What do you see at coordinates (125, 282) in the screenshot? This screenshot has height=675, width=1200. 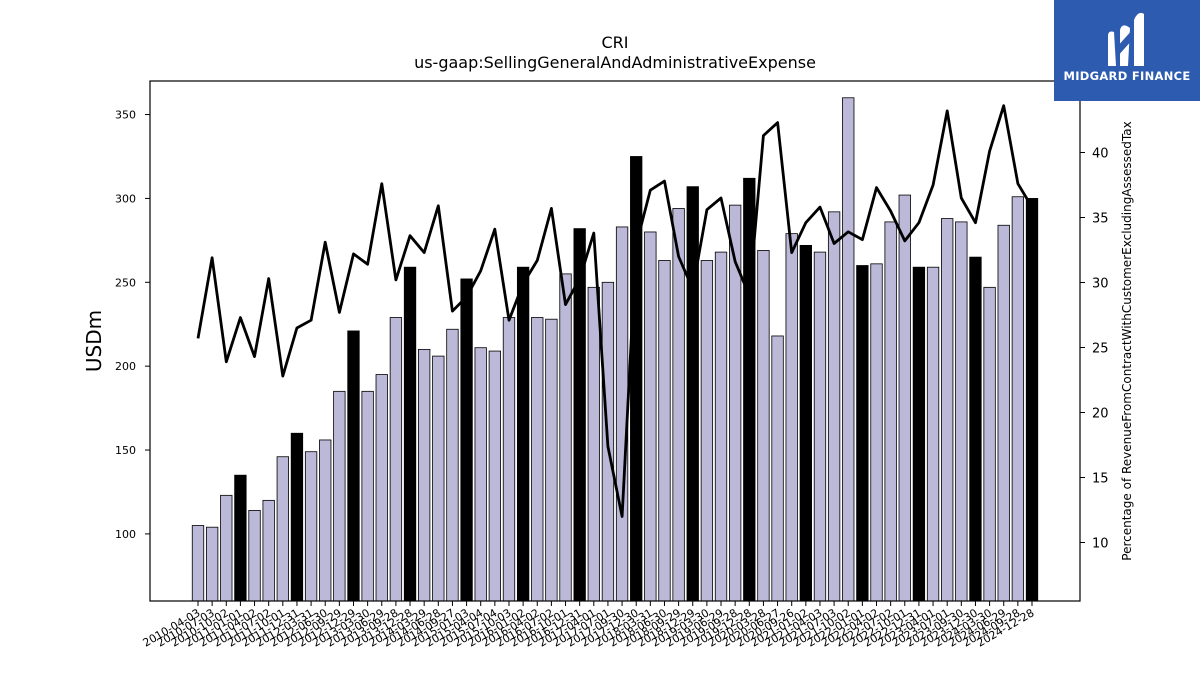 I see `left-tick-label: 250` at bounding box center [125, 282].